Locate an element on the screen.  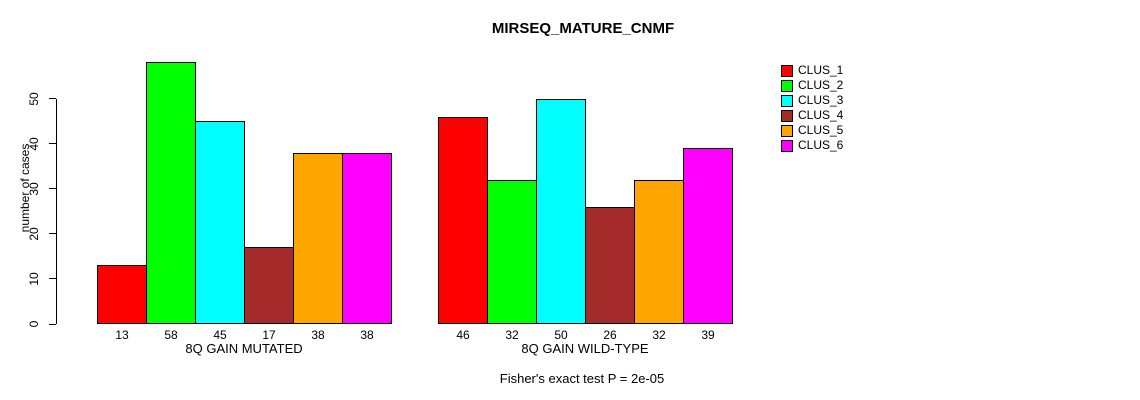
legend: CLUS_1 CLUS_2 CLUS_3 CLUS_4 CLUS_5 CLUS_6 is located at coordinates (812, 108).